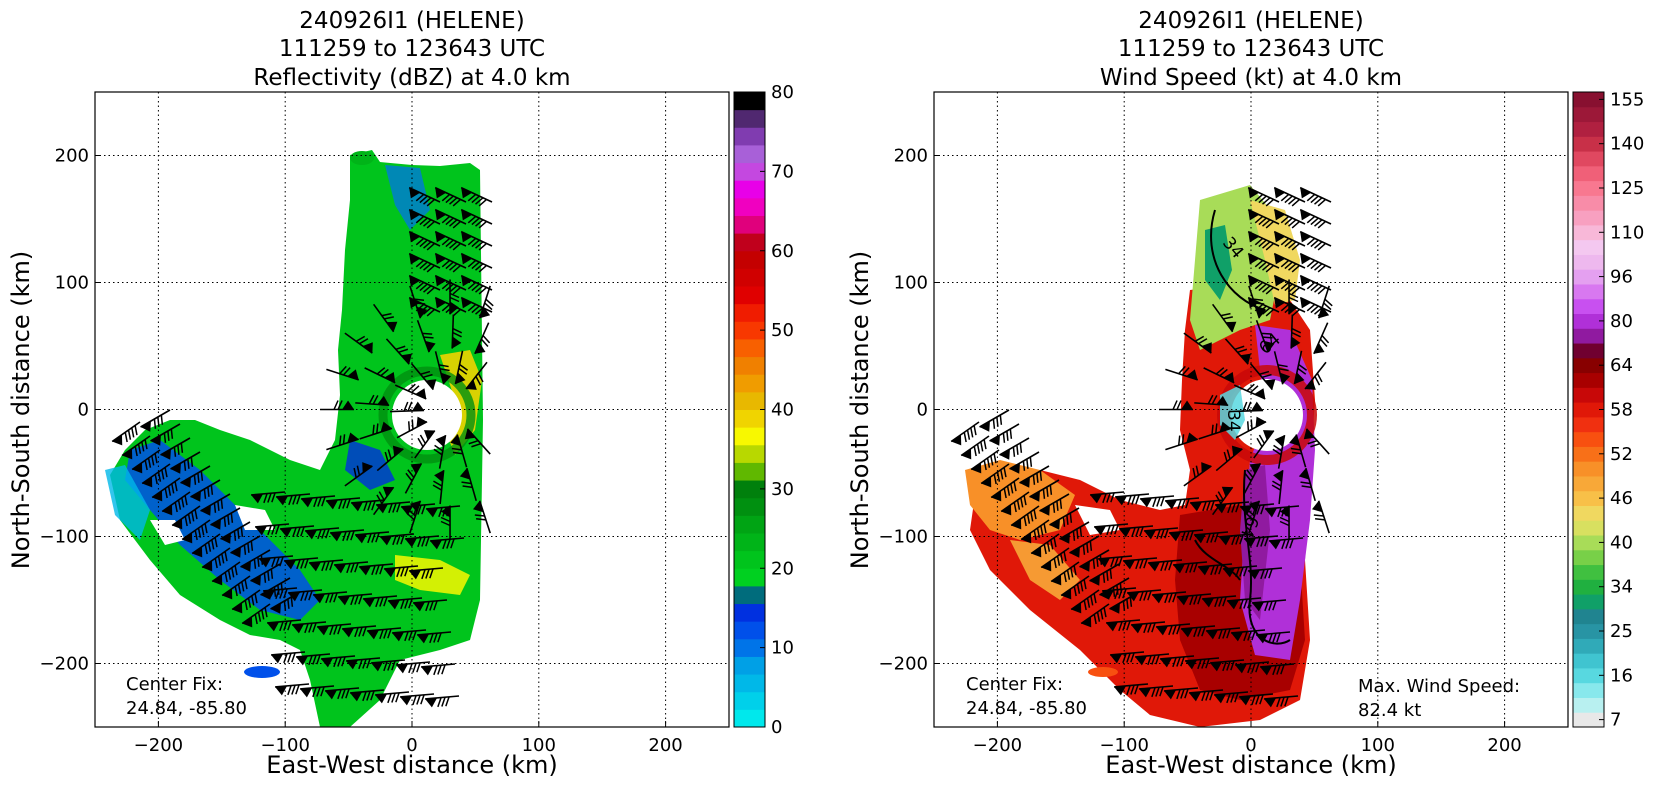  What do you see at coordinates (1141, 456) in the screenshot?
I see `wind-speed-field` at bounding box center [1141, 456].